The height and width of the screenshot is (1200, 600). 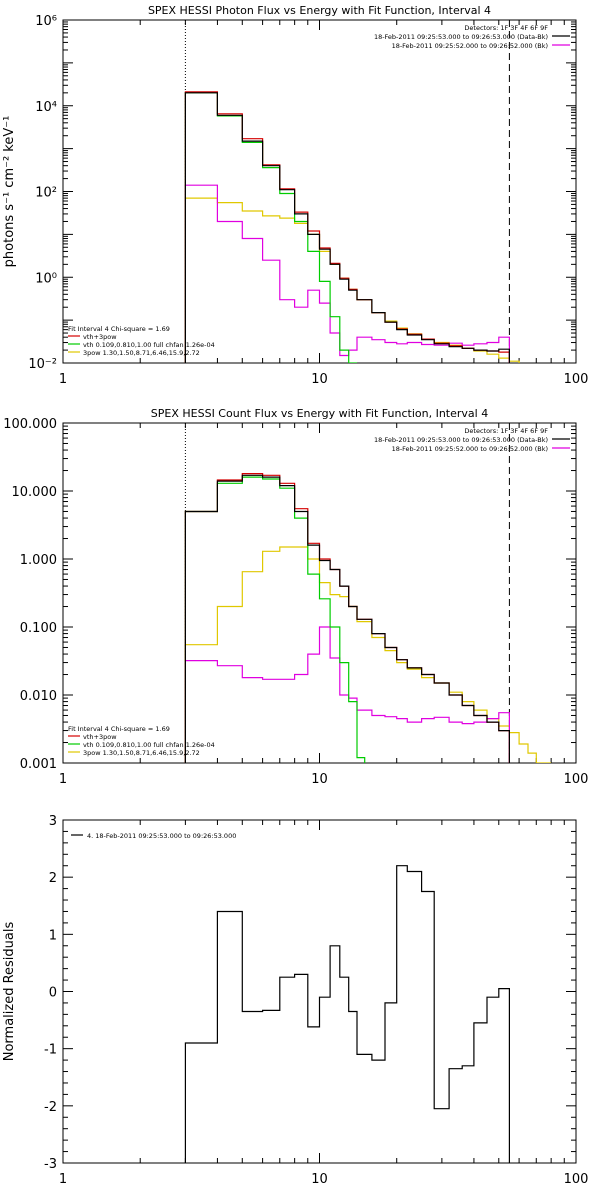 What do you see at coordinates (53, 878) in the screenshot?
I see `y-tick-label: 2` at bounding box center [53, 878].